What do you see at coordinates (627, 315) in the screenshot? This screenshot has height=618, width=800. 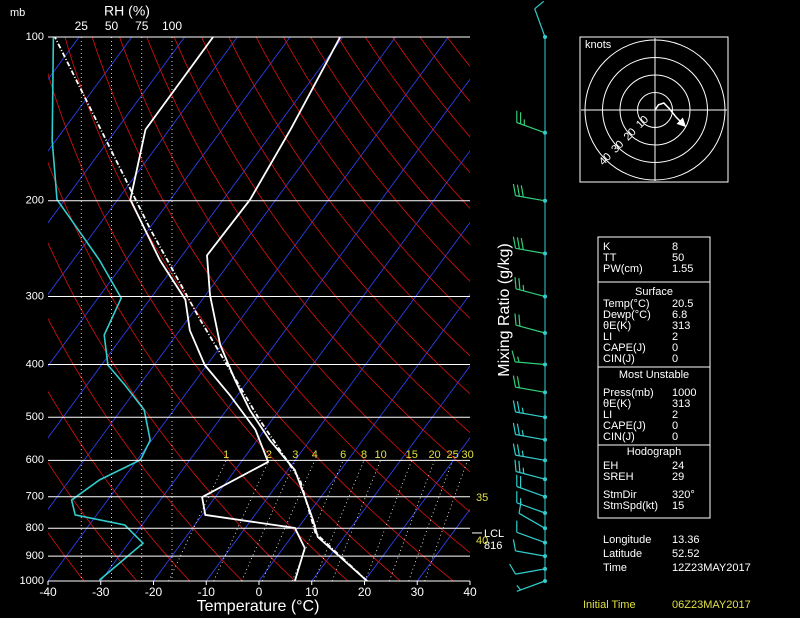 I see `index-label: Dewp(°C)` at bounding box center [627, 315].